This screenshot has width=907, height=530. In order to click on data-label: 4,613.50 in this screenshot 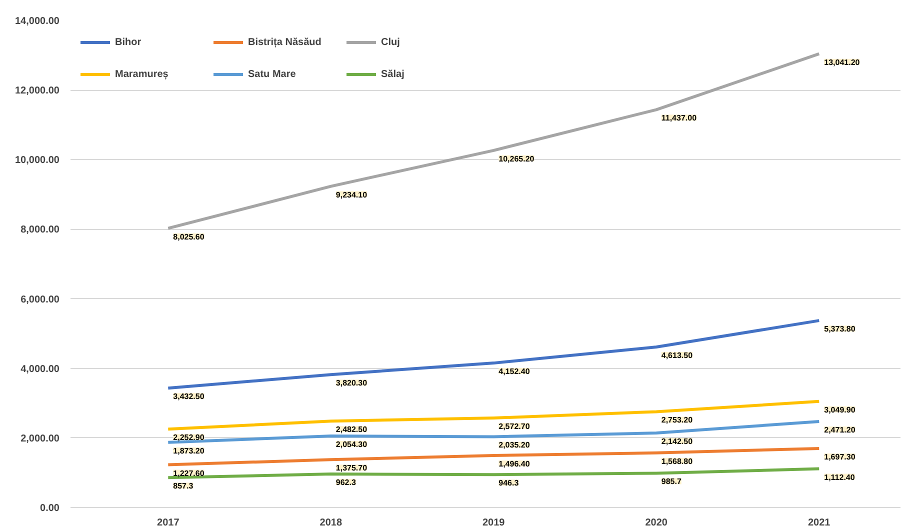, I will do `click(677, 355)`.